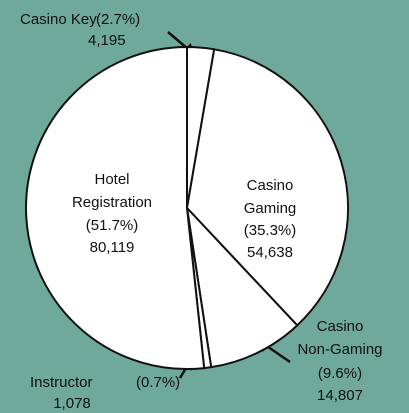 The image size is (409, 413). What do you see at coordinates (107, 40) in the screenshot?
I see `count-label: 4,195` at bounding box center [107, 40].